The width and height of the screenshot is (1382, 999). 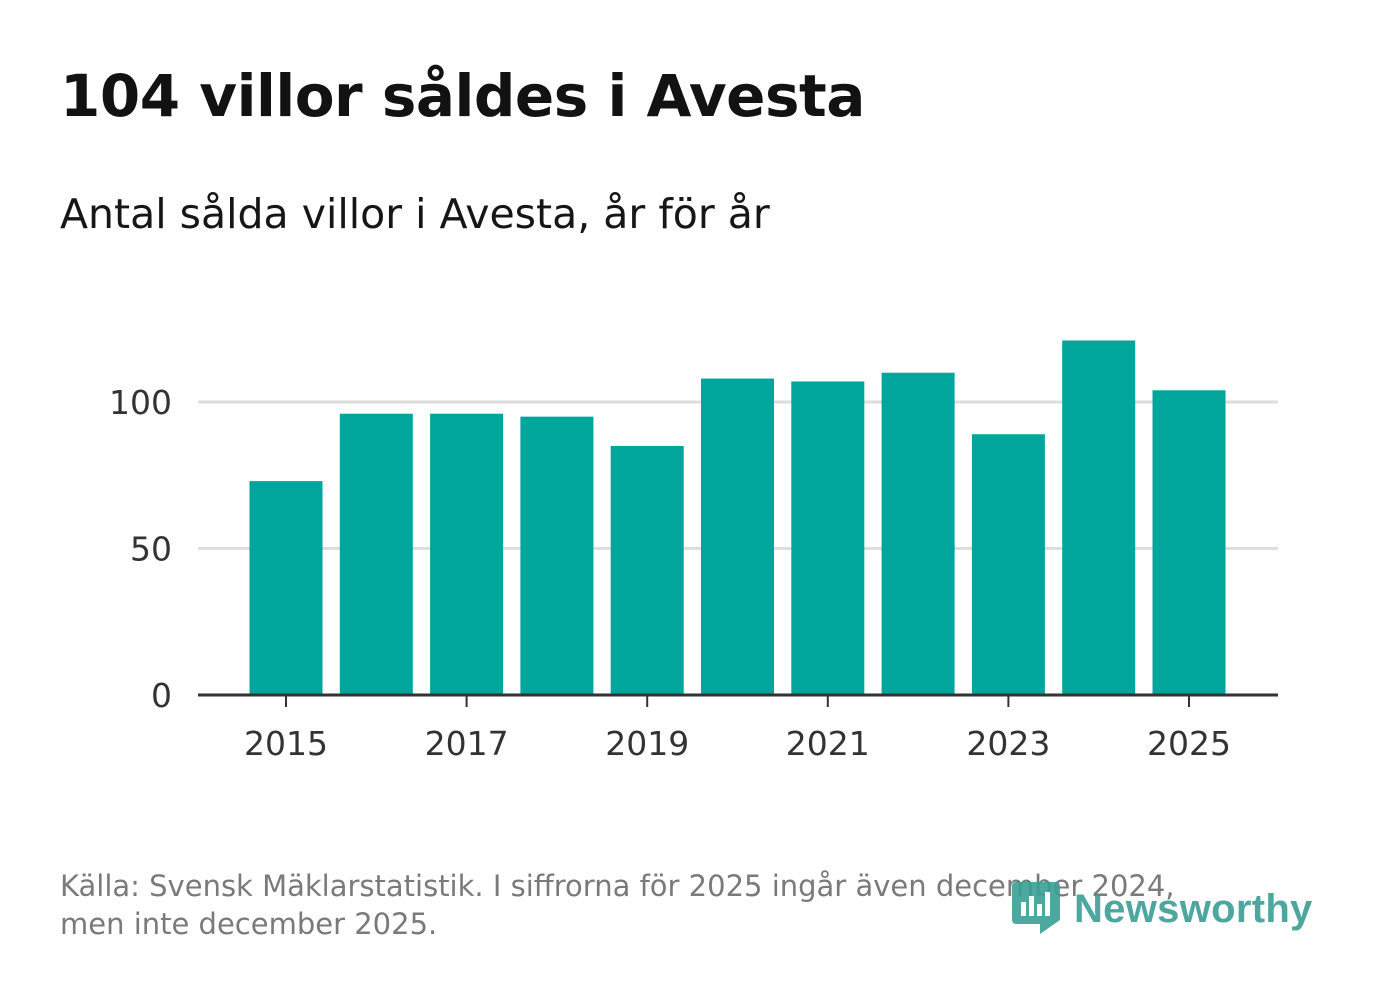 What do you see at coordinates (738, 700) in the screenshot?
I see `axes` at bounding box center [738, 700].